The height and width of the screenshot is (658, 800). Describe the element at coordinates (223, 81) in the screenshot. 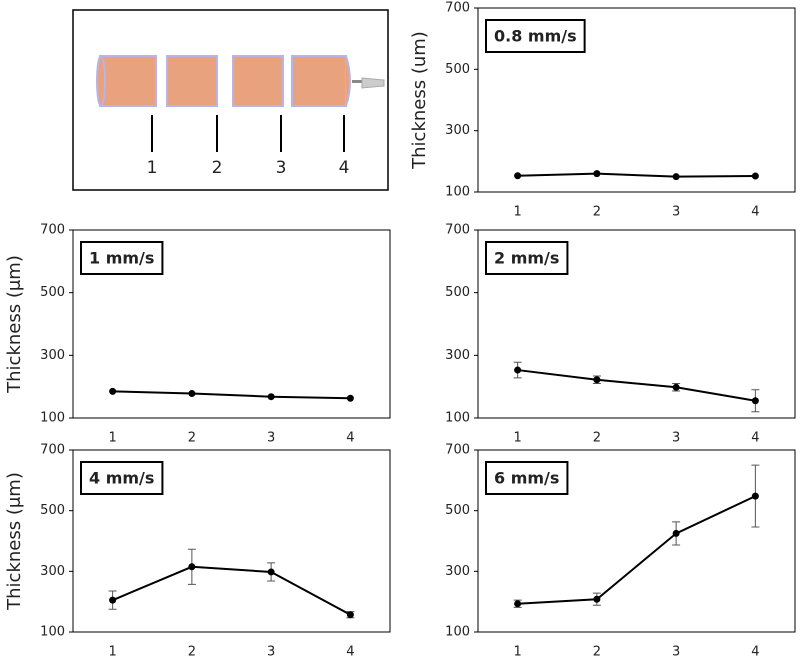

I see `cylinders` at that location.